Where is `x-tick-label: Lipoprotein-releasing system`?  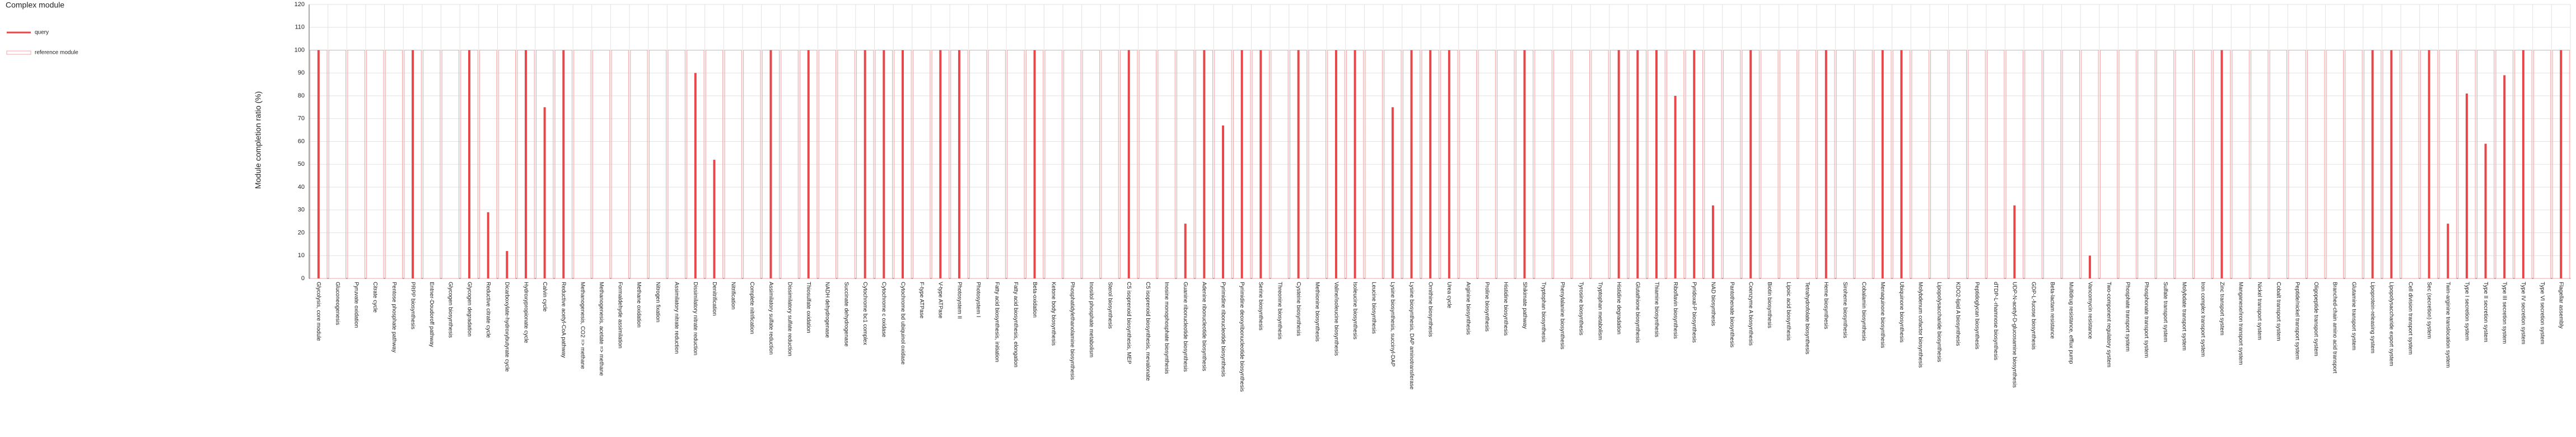
x-tick-label: Lipoprotein-releasing system is located at coordinates (2373, 318).